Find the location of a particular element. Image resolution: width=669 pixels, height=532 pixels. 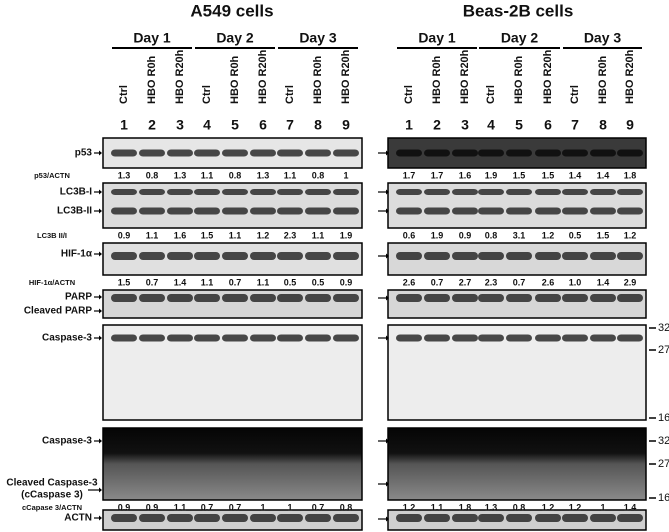

lane-number: 8 is located at coordinates (318, 125).